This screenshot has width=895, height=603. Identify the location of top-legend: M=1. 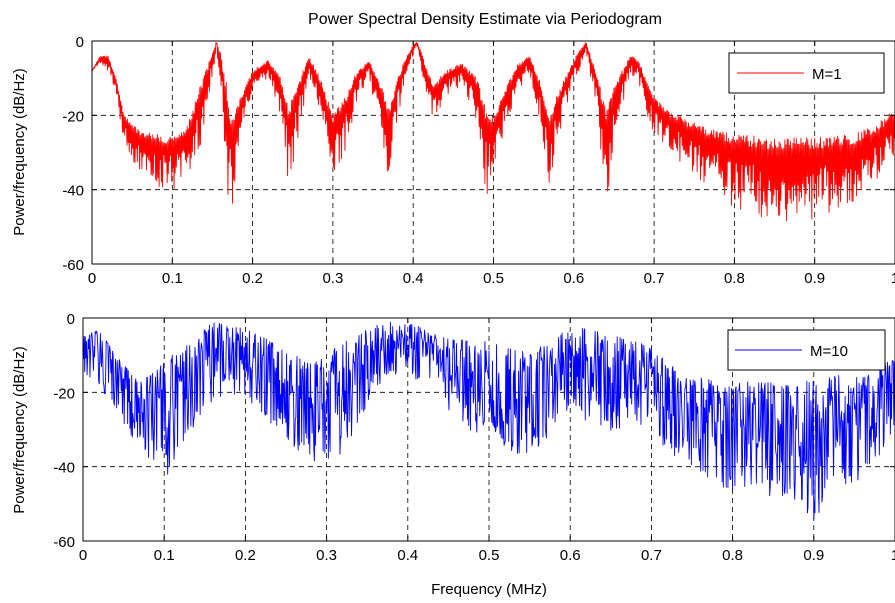
(806, 73).